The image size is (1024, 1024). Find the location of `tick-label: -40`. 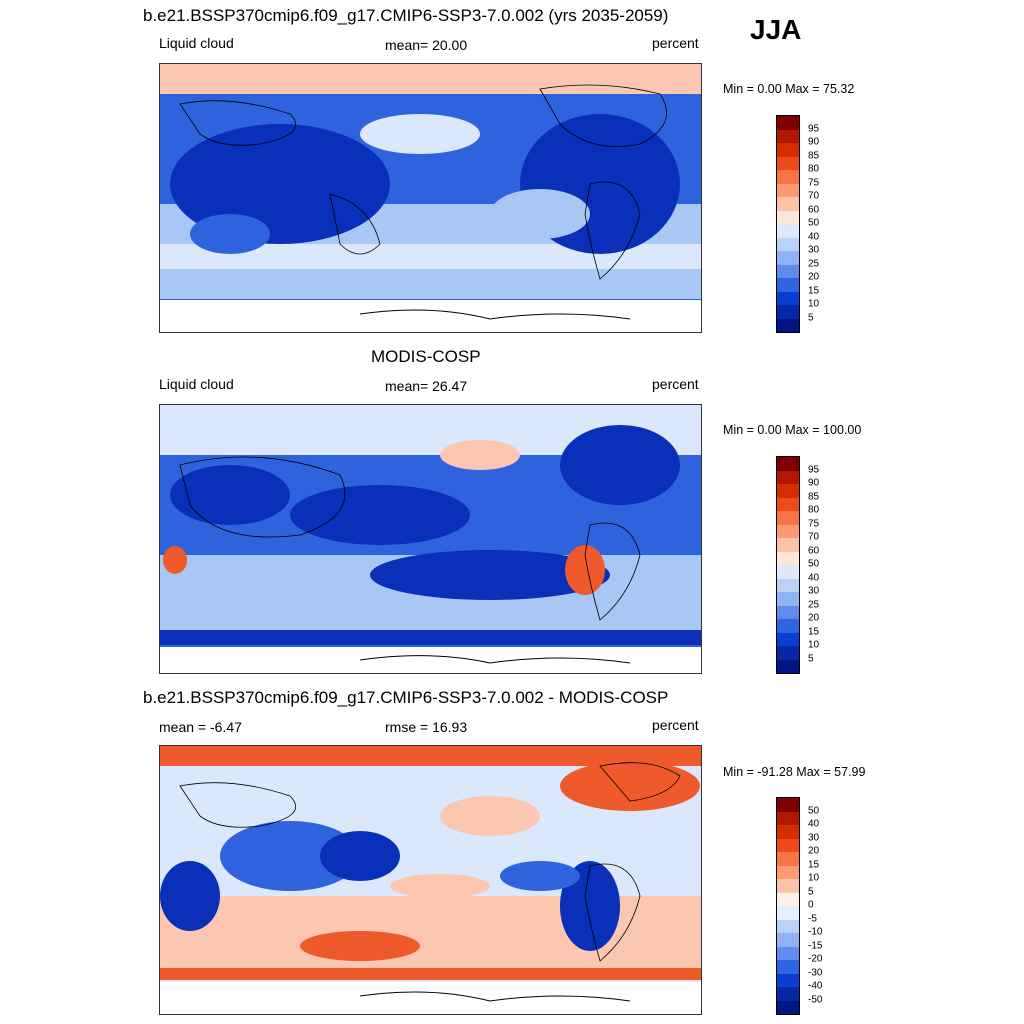

tick-label: -40 is located at coordinates (815, 986).